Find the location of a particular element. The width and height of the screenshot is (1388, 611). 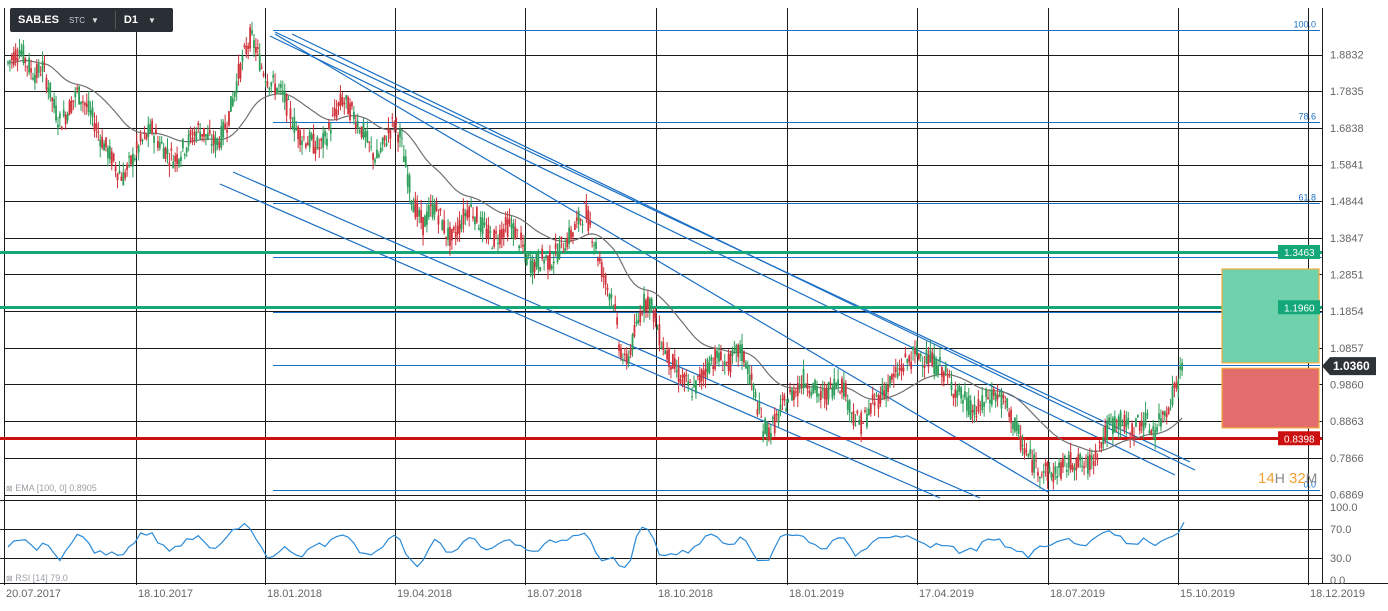

symbol-label: SAB.ES is located at coordinates (38, 20).